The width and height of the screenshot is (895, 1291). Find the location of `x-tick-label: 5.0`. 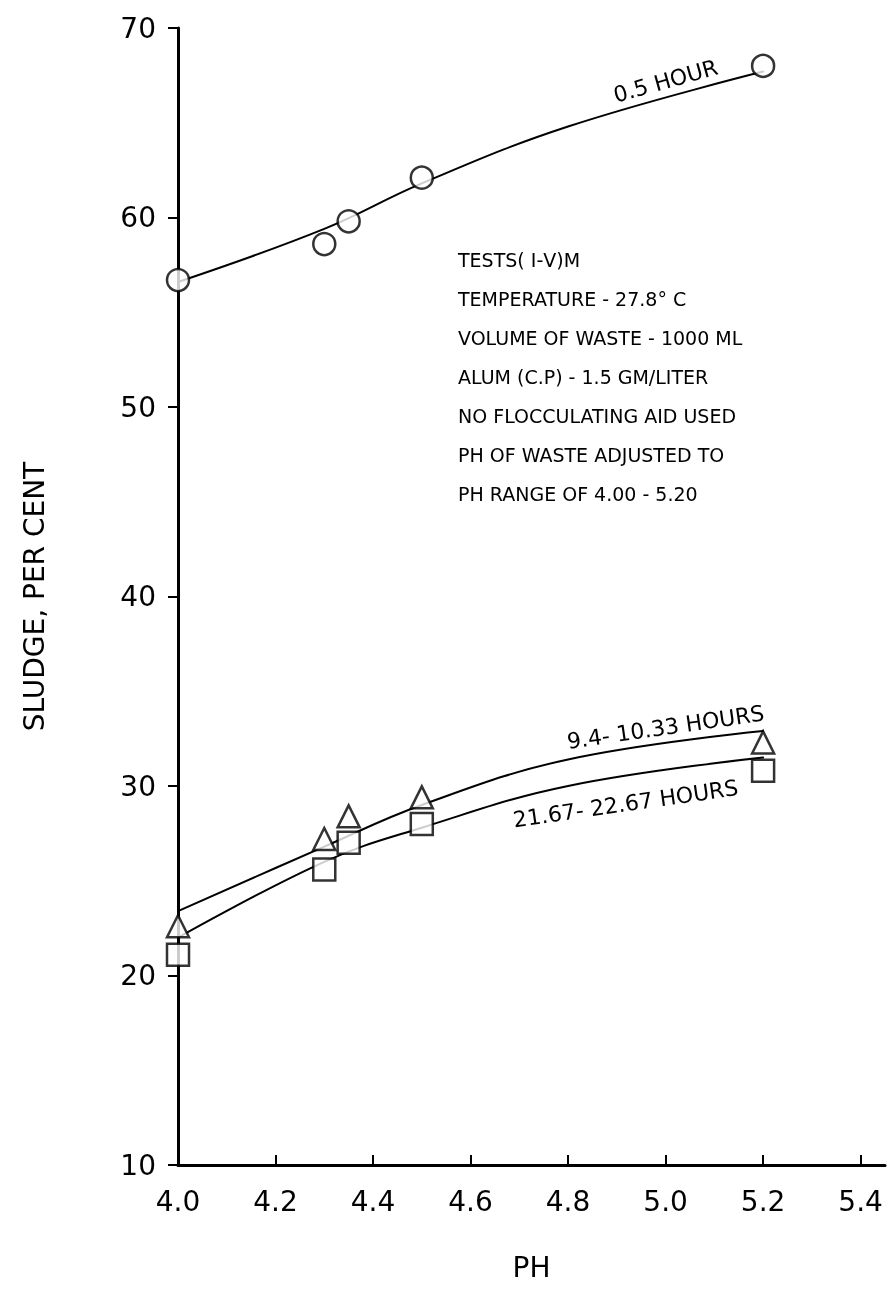

x-tick-label: 5.0 is located at coordinates (665, 1201).